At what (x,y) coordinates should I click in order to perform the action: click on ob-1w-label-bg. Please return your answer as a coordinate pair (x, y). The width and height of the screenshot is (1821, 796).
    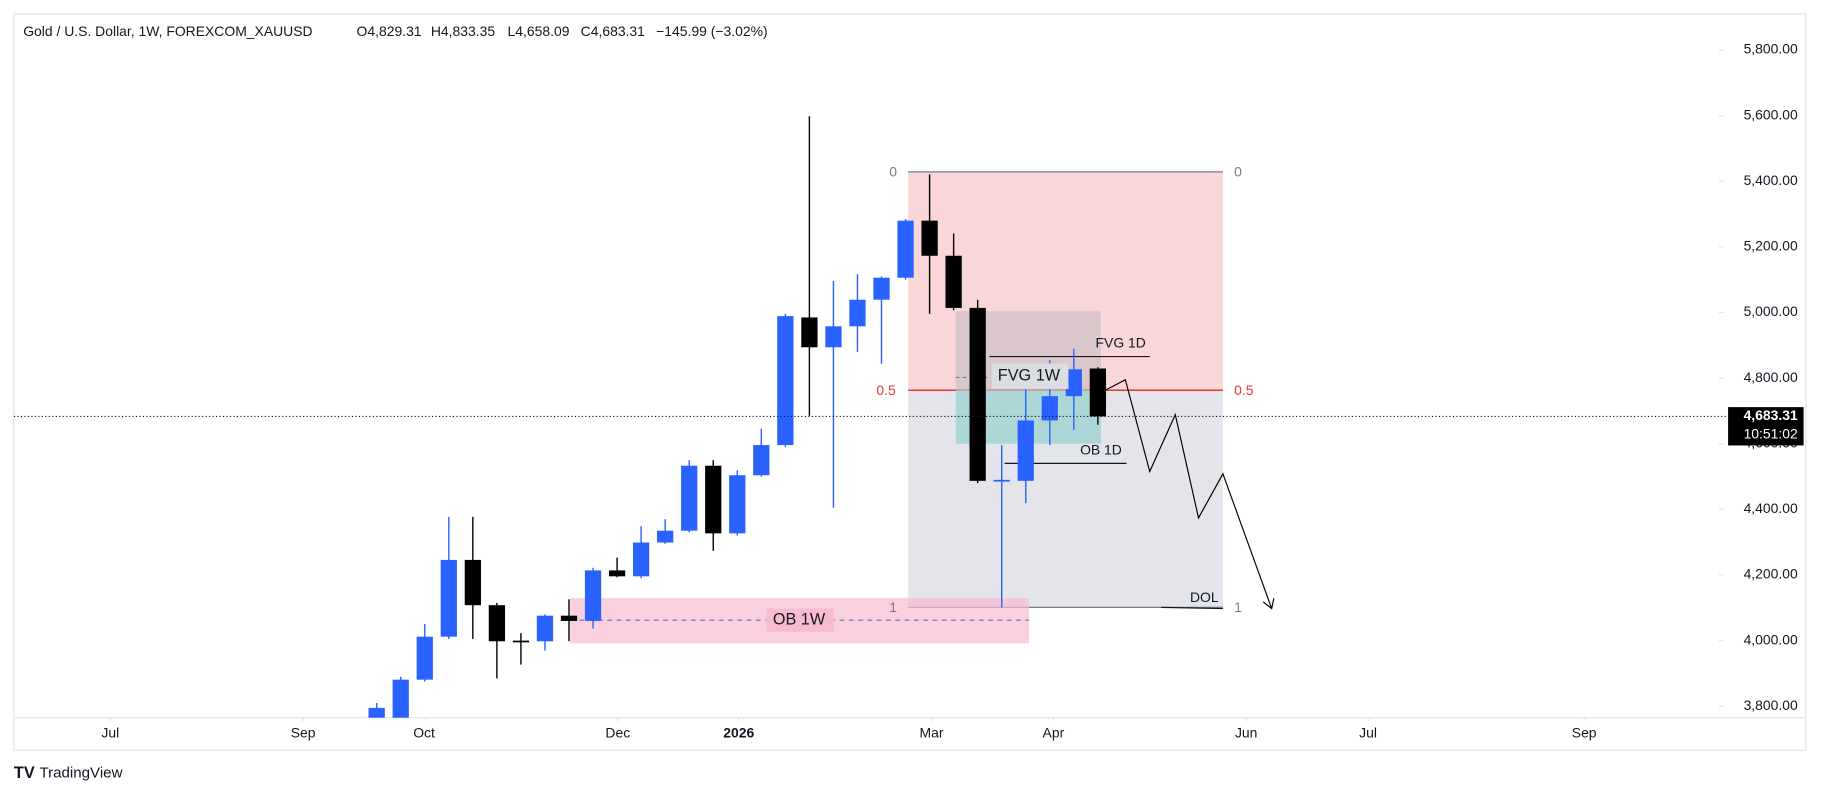
    Looking at the image, I should click on (800, 620).